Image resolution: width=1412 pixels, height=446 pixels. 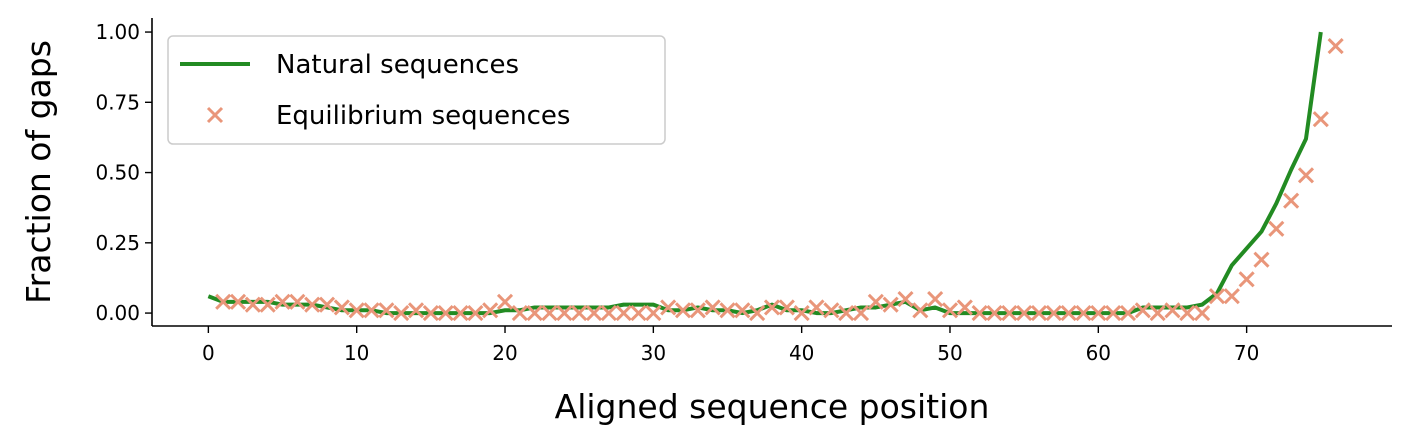 I want to click on legend-marker, so click(x=215, y=115).